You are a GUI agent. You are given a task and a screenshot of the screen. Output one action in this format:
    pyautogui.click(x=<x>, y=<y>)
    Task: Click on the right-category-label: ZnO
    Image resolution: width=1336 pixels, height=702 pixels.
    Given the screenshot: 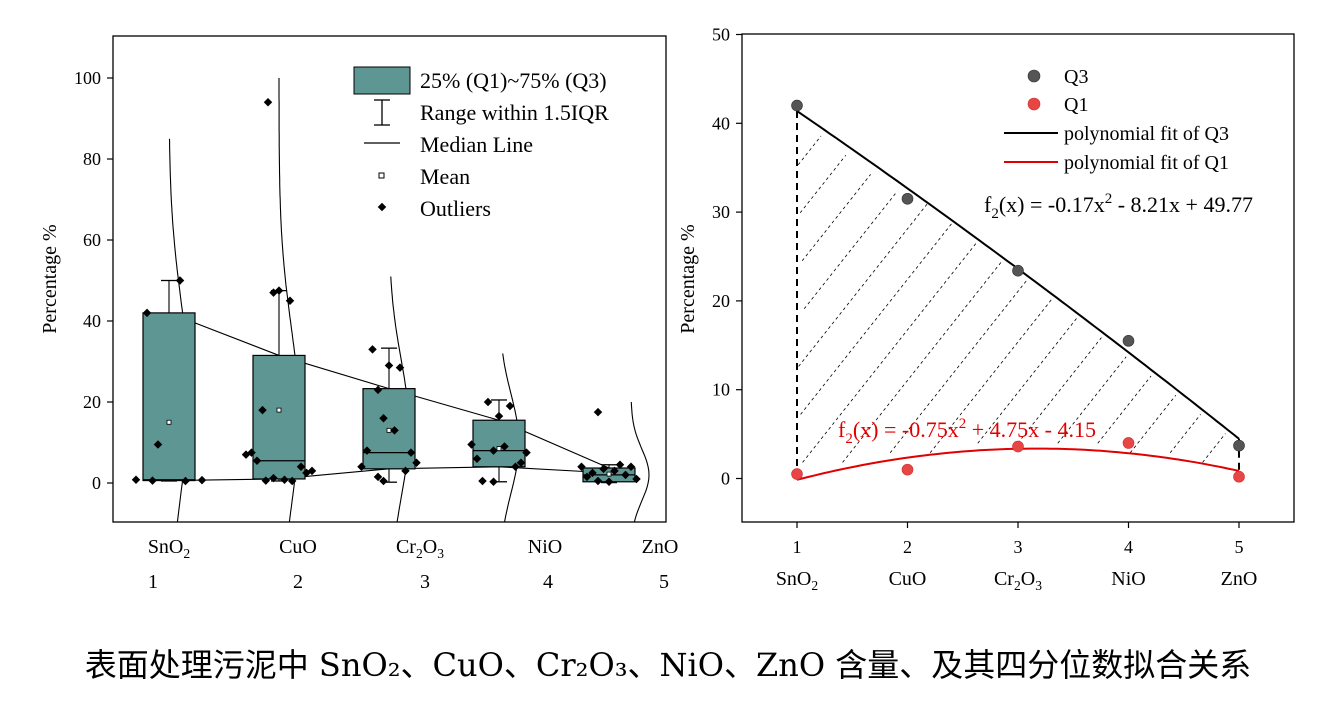 What is the action you would take?
    pyautogui.click(x=1239, y=579)
    